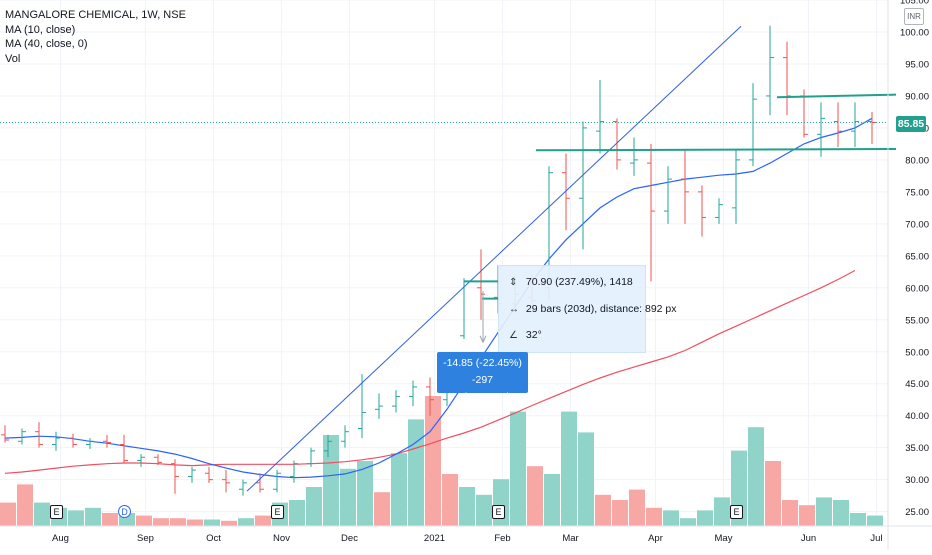 Image resolution: width=932 pixels, height=555 pixels. Describe the element at coordinates (502, 538) in the screenshot. I see `x-tick-label: Feb` at that location.